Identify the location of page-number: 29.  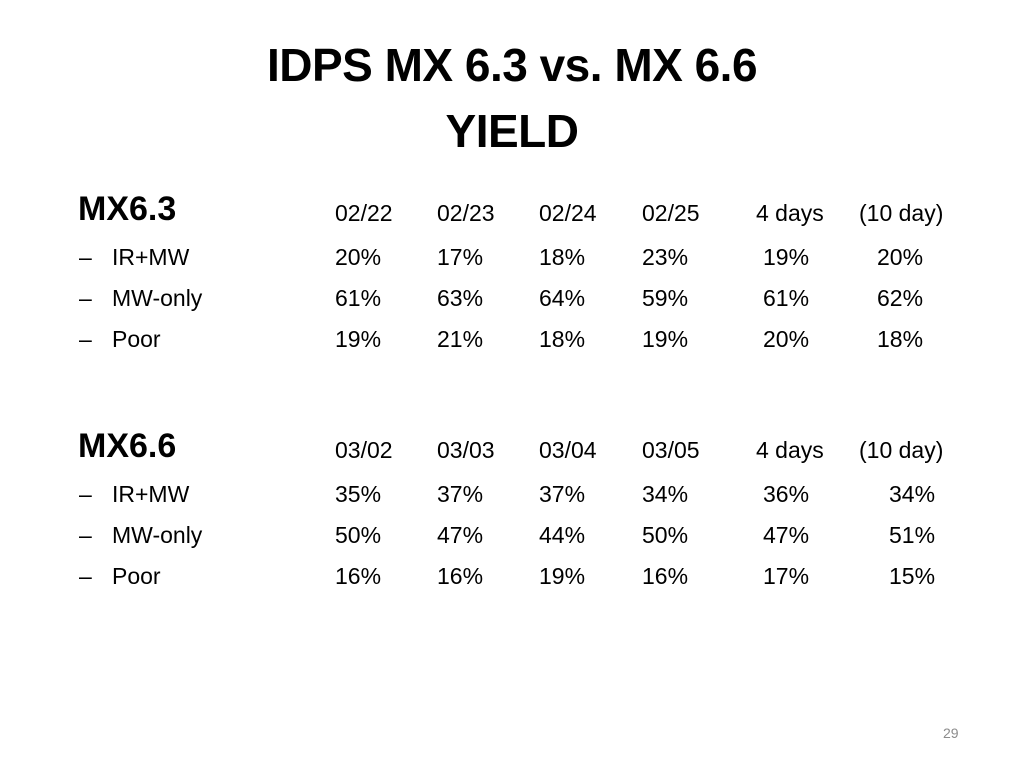
(951, 733).